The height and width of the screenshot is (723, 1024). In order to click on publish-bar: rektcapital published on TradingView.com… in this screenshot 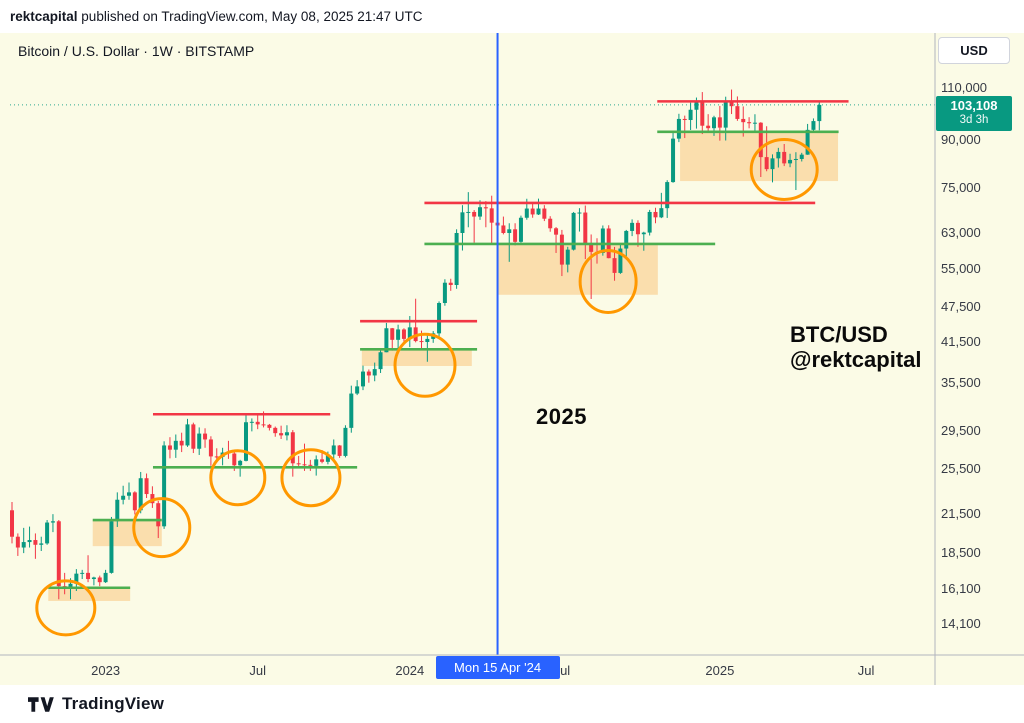, I will do `click(512, 16)`.